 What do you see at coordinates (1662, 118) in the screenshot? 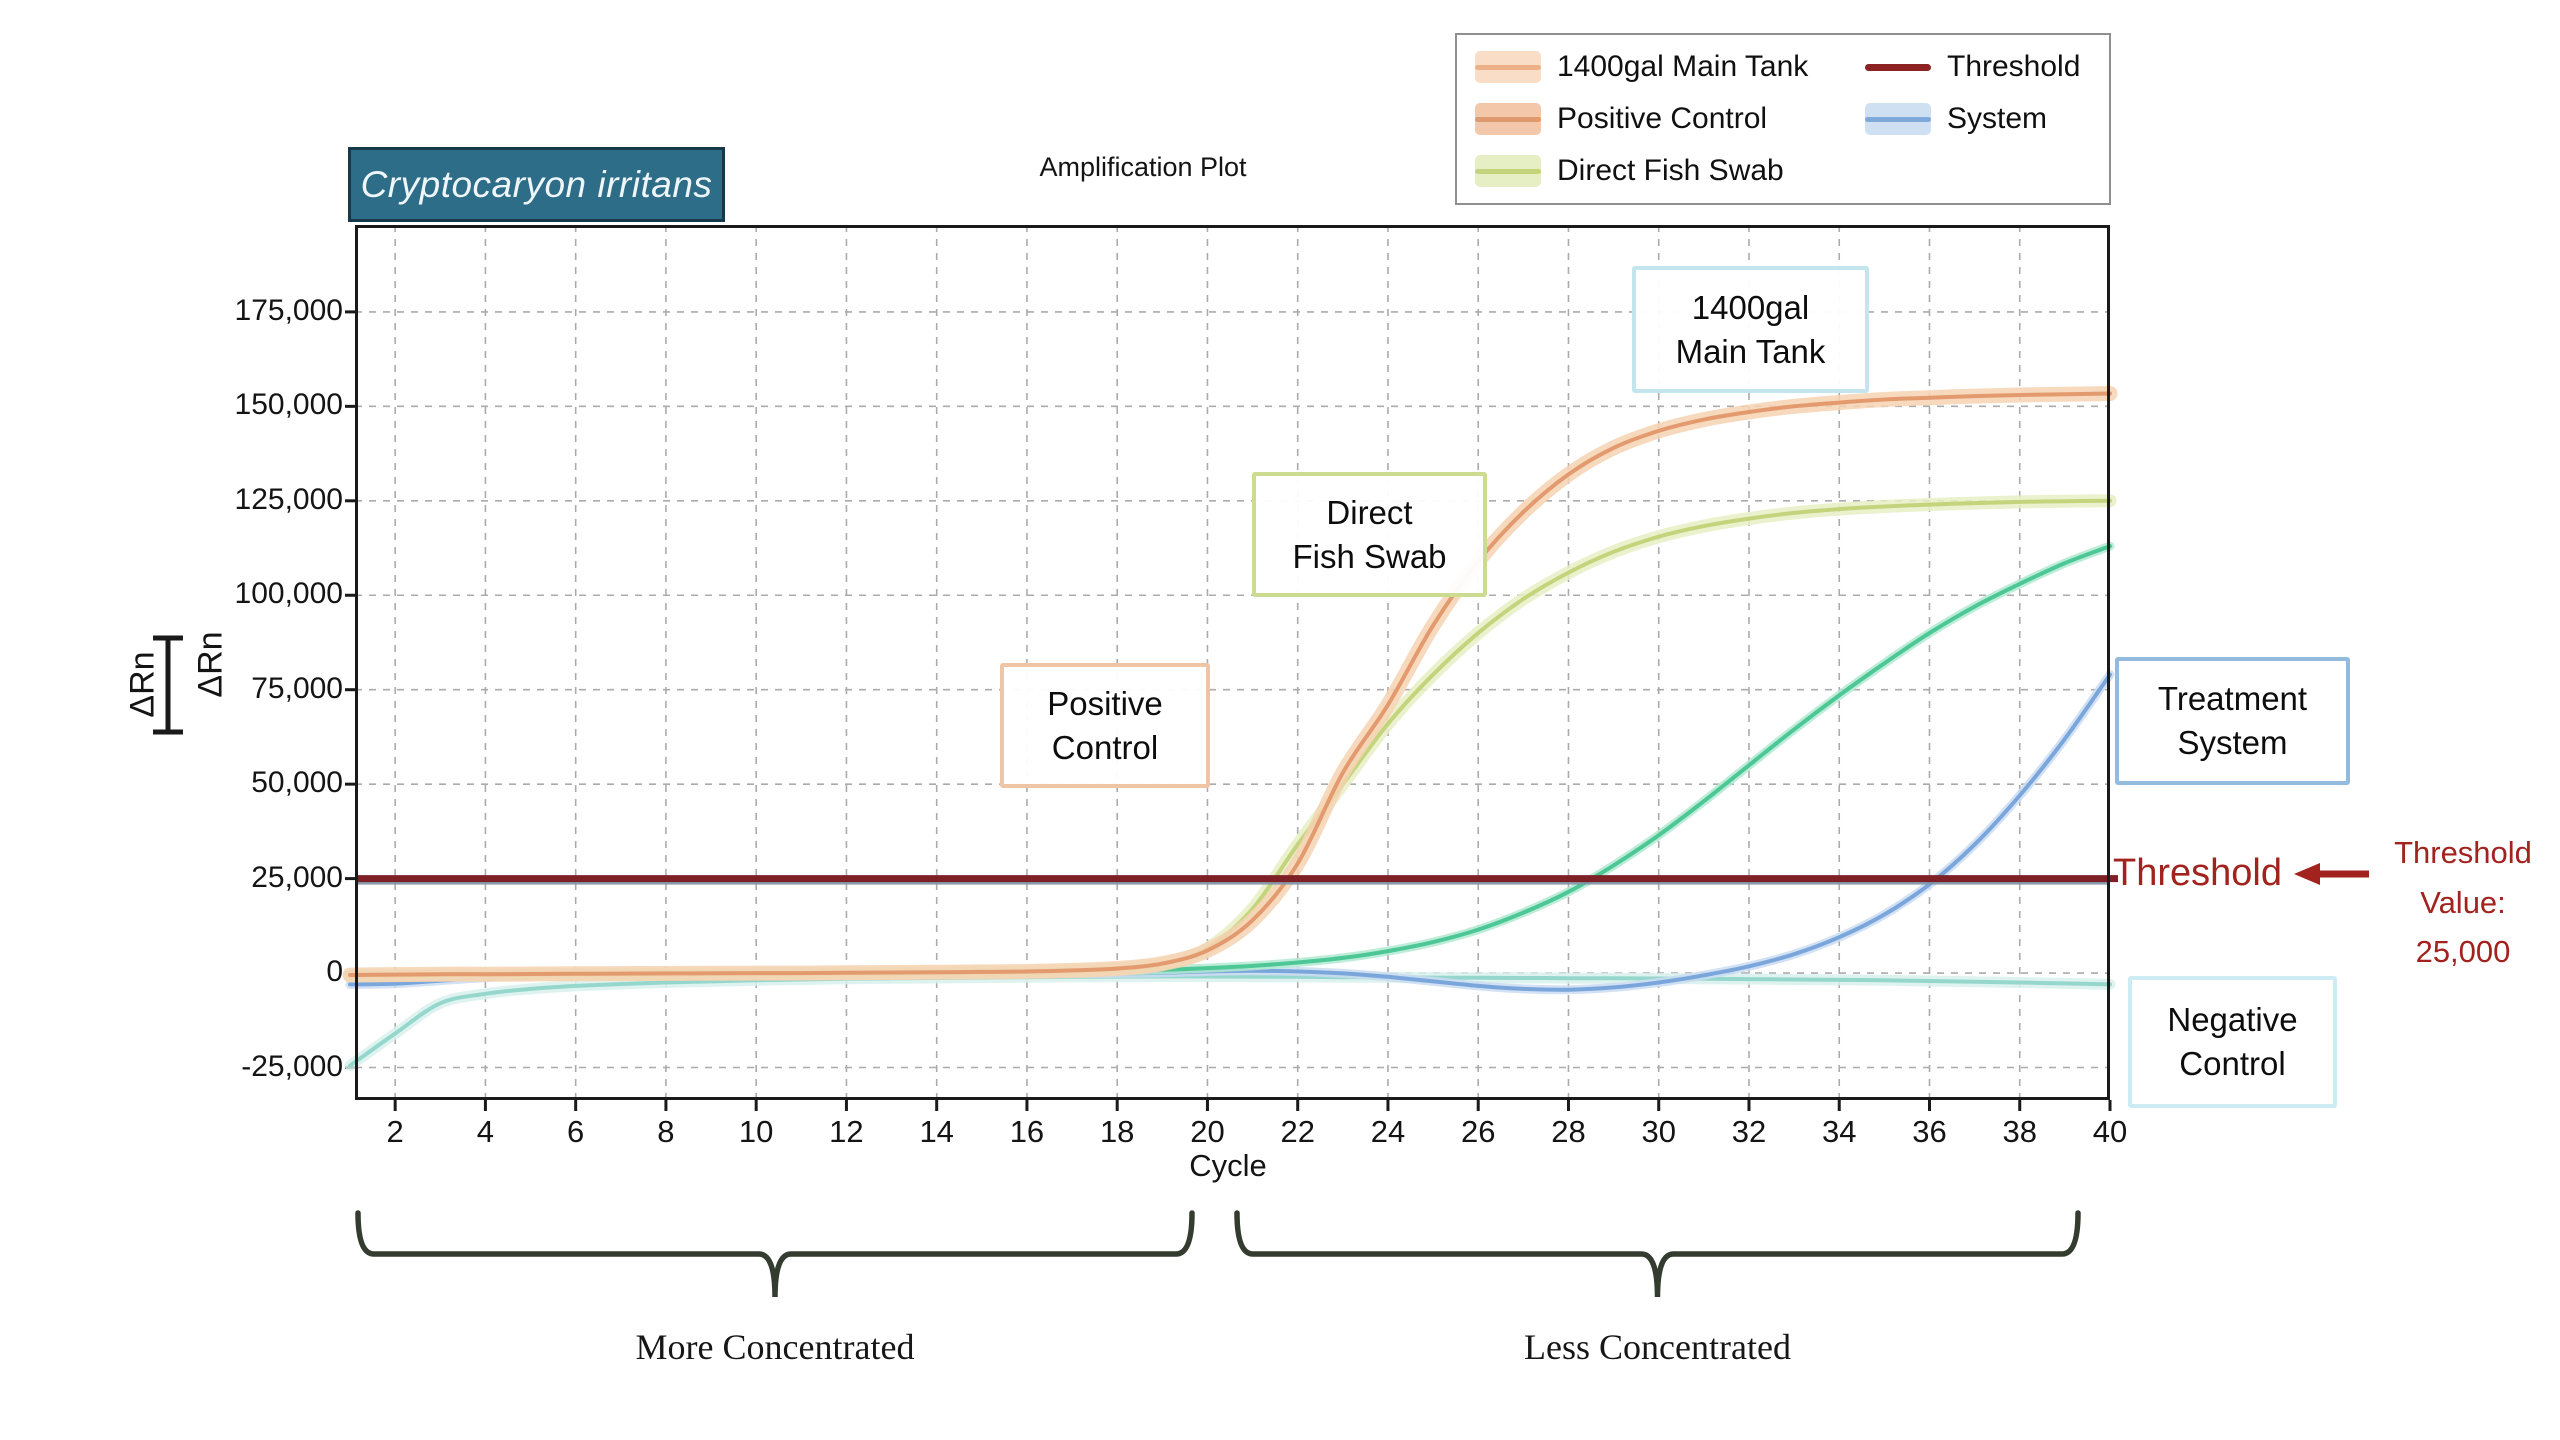
I see `legend-label: Positive Control` at bounding box center [1662, 118].